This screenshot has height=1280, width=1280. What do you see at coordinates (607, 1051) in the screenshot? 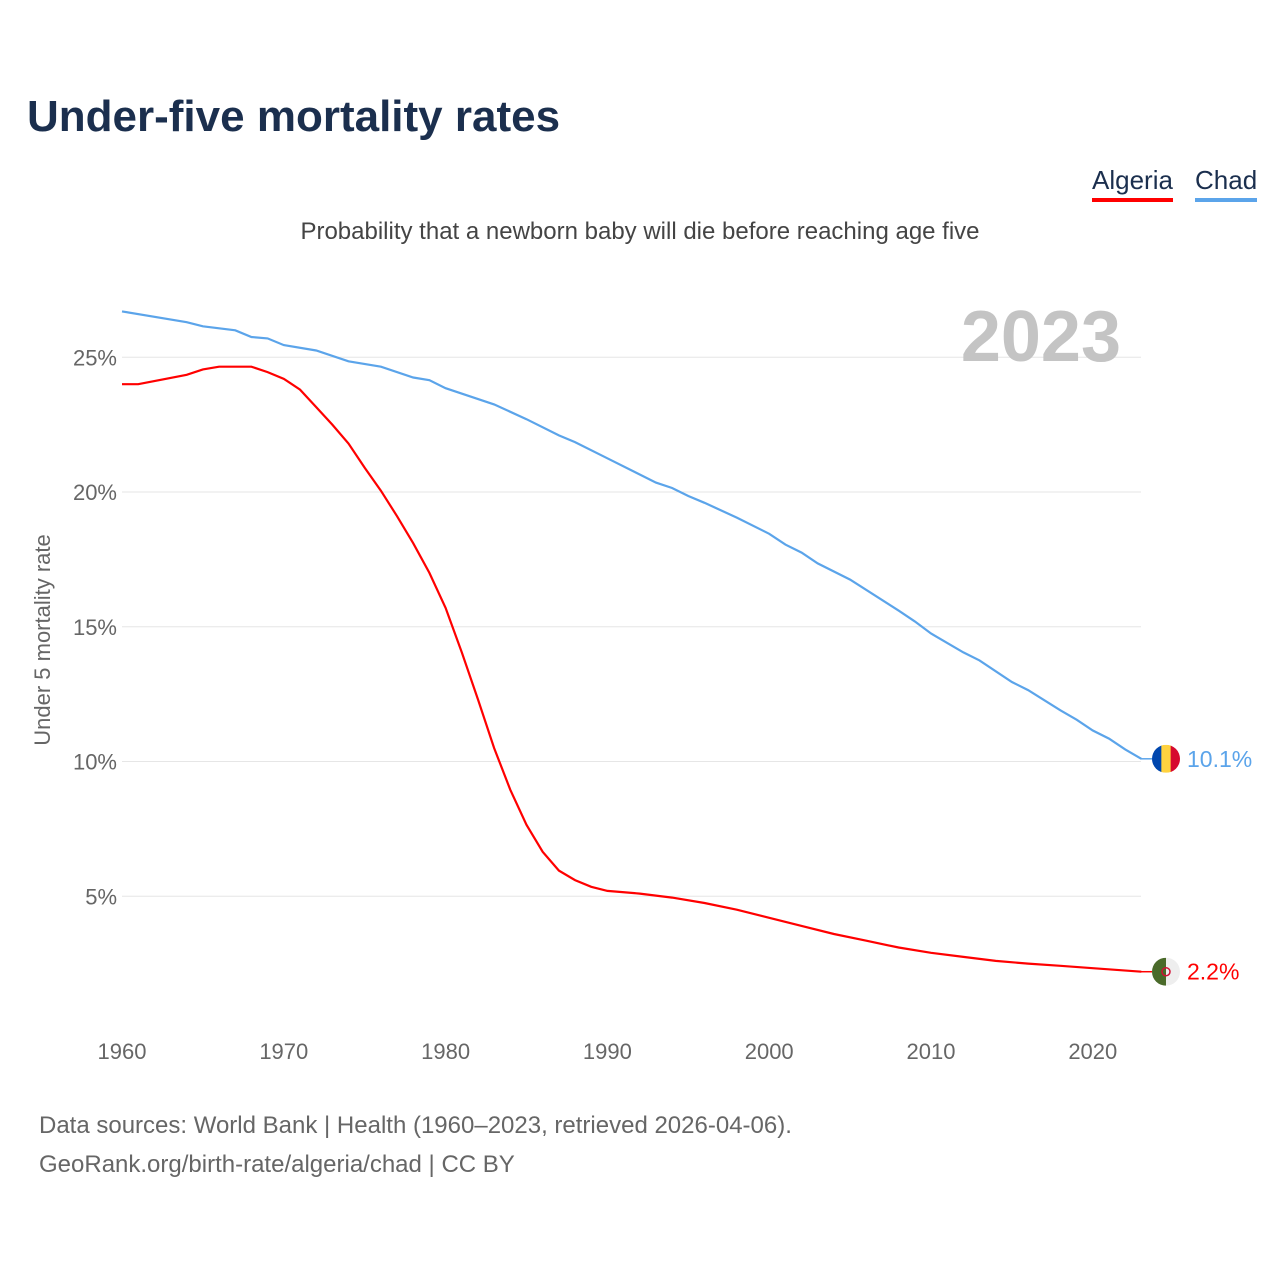
I see `x-tick-label: 1990` at bounding box center [607, 1051].